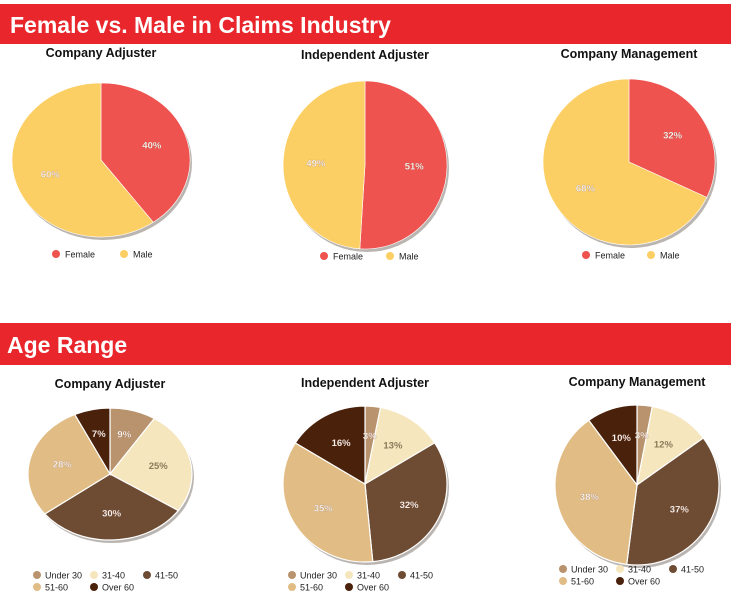 The height and width of the screenshot is (598, 731). I want to click on data-label: 68%, so click(586, 189).